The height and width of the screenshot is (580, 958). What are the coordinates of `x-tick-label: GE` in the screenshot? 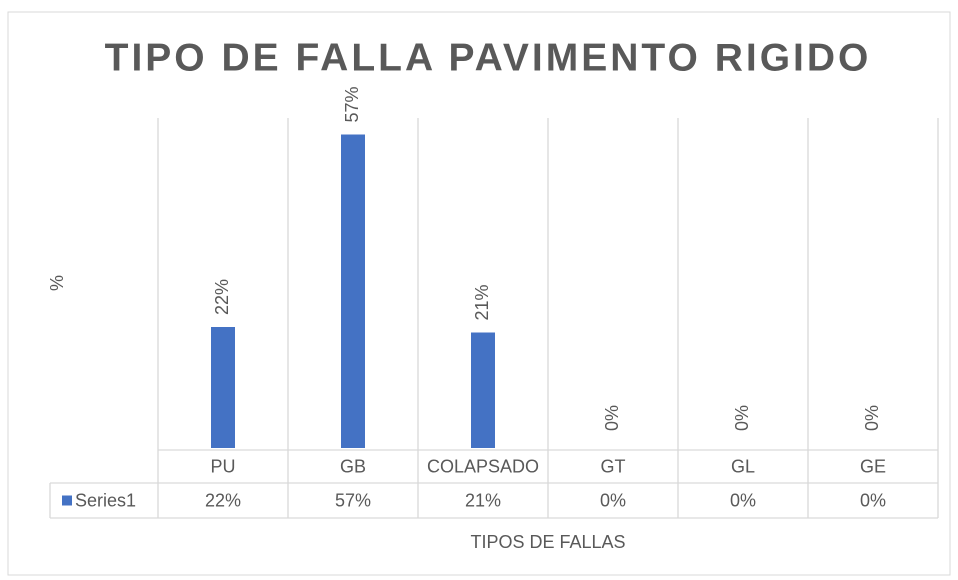 It's located at (873, 466).